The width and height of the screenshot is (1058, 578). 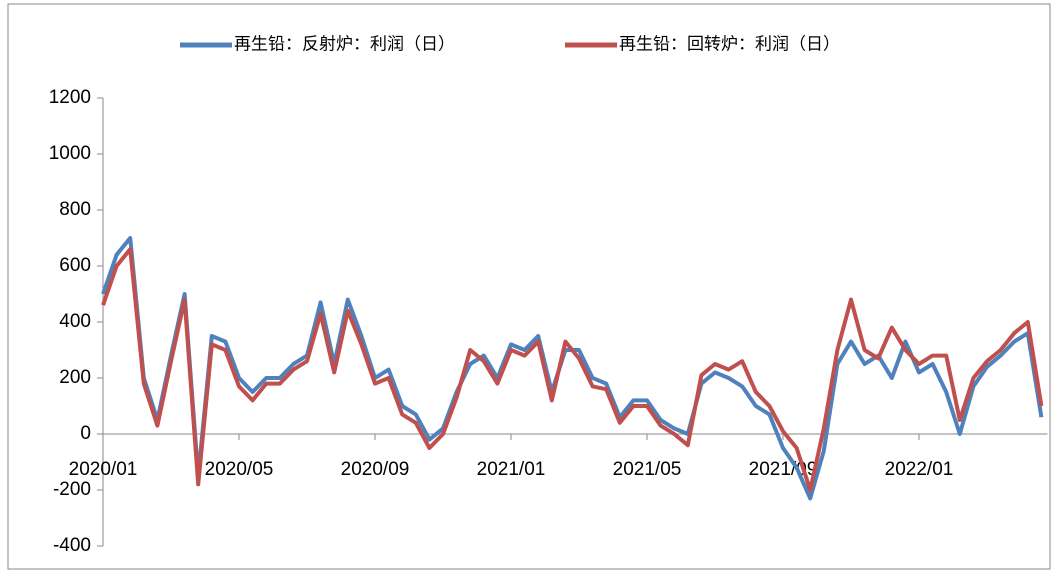 I want to click on y-tick-label: -400, so click(x=72, y=545).